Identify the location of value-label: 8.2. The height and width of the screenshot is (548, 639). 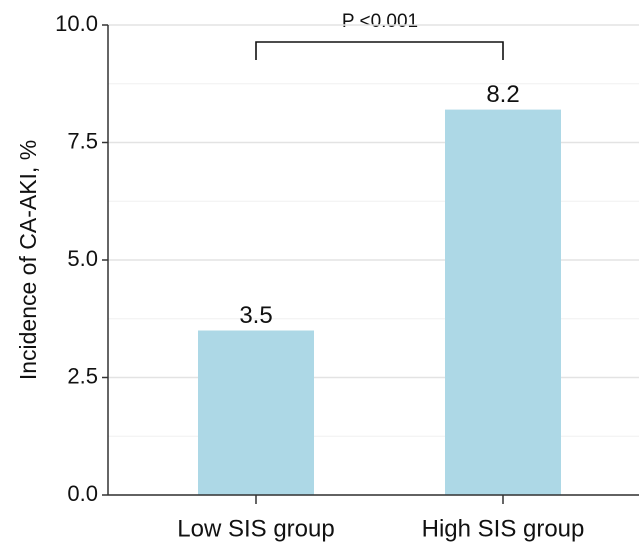
(502, 94).